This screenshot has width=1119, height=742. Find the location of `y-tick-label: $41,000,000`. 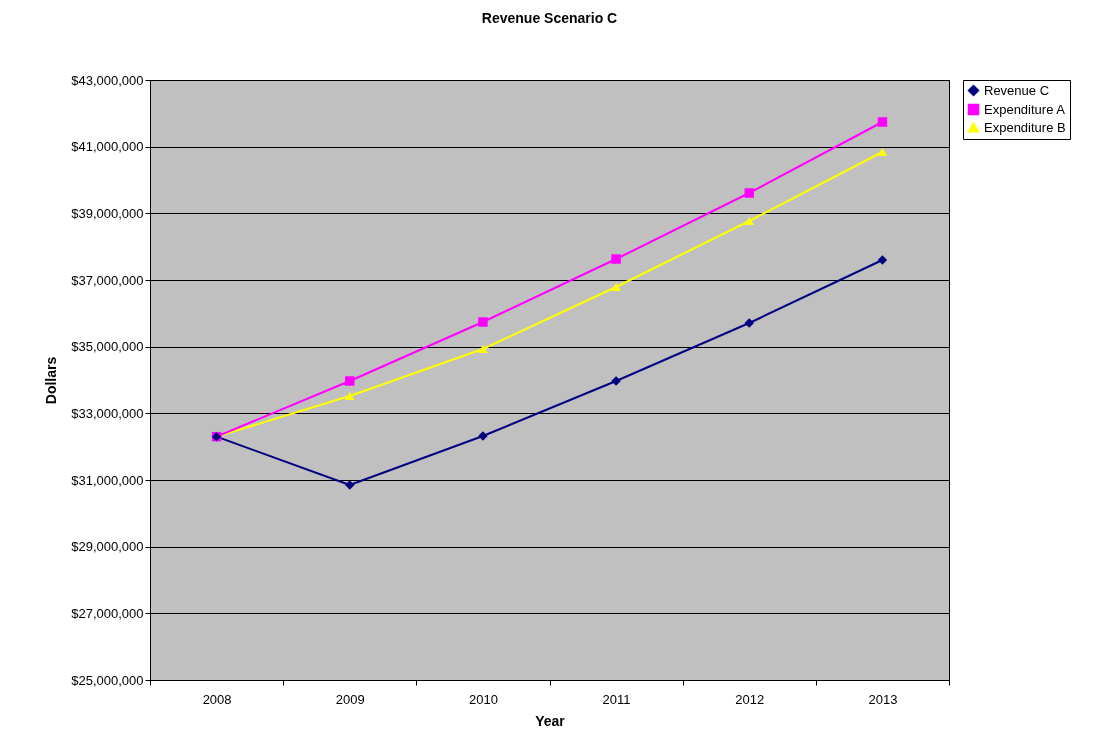

y-tick-label: $41,000,000 is located at coordinates (107, 147).